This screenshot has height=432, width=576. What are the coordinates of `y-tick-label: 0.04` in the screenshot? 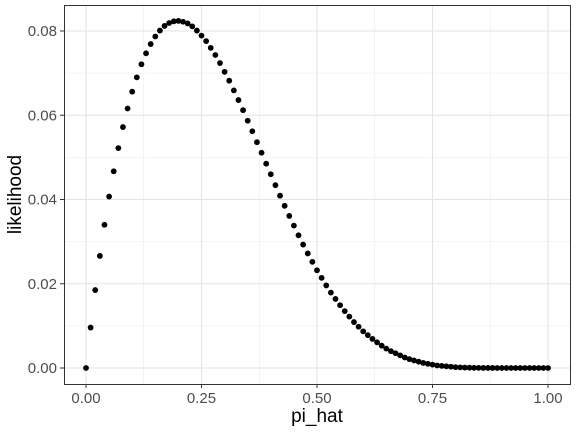 It's located at (42, 200).